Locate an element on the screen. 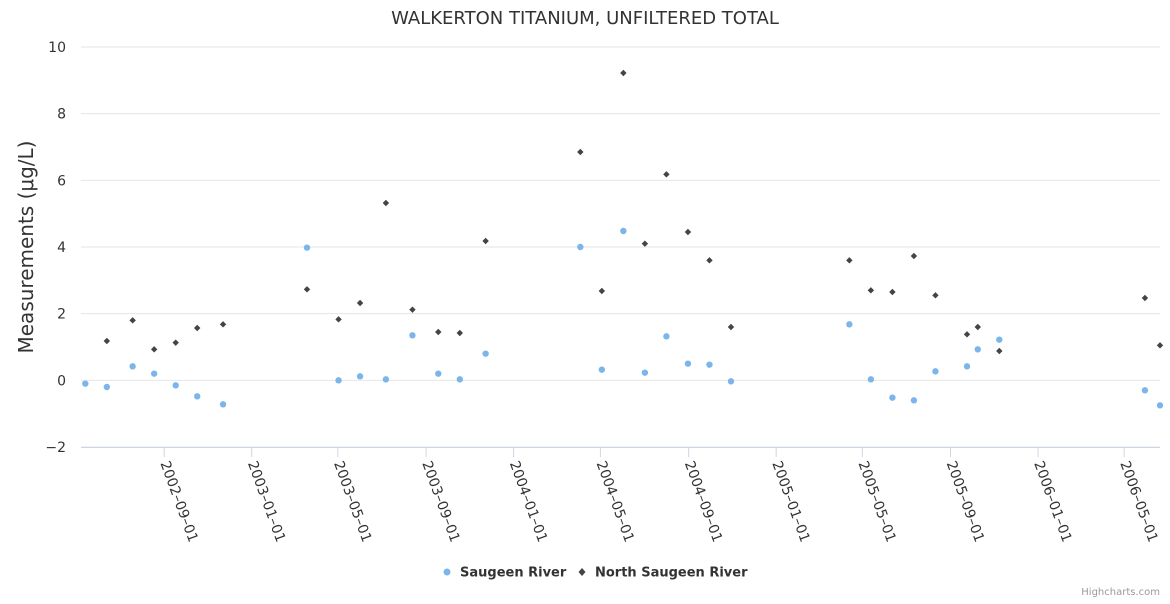 The image size is (1170, 604). x-tick-label-2005-09-01: 2005–09–01 is located at coordinates (965, 502).